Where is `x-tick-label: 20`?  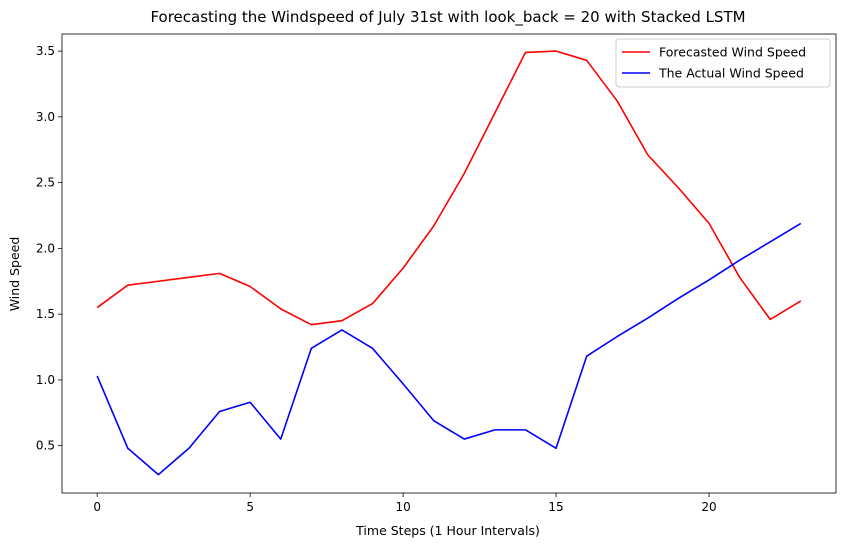
x-tick-label: 20 is located at coordinates (708, 507).